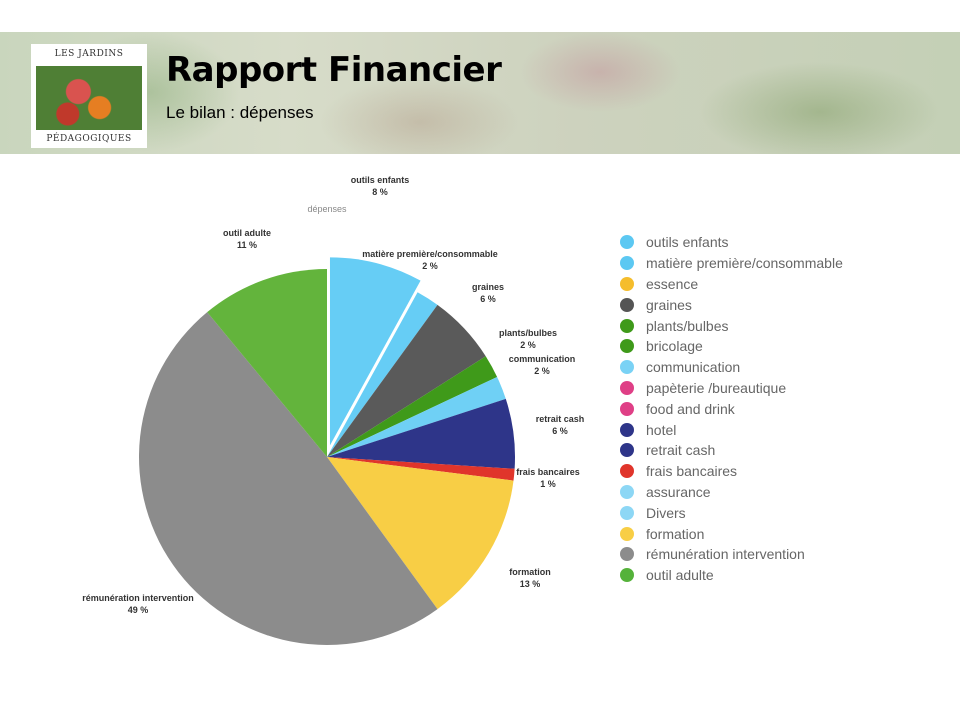 The image size is (960, 720). What do you see at coordinates (669, 304) in the screenshot?
I see `legend-label: graines` at bounding box center [669, 304].